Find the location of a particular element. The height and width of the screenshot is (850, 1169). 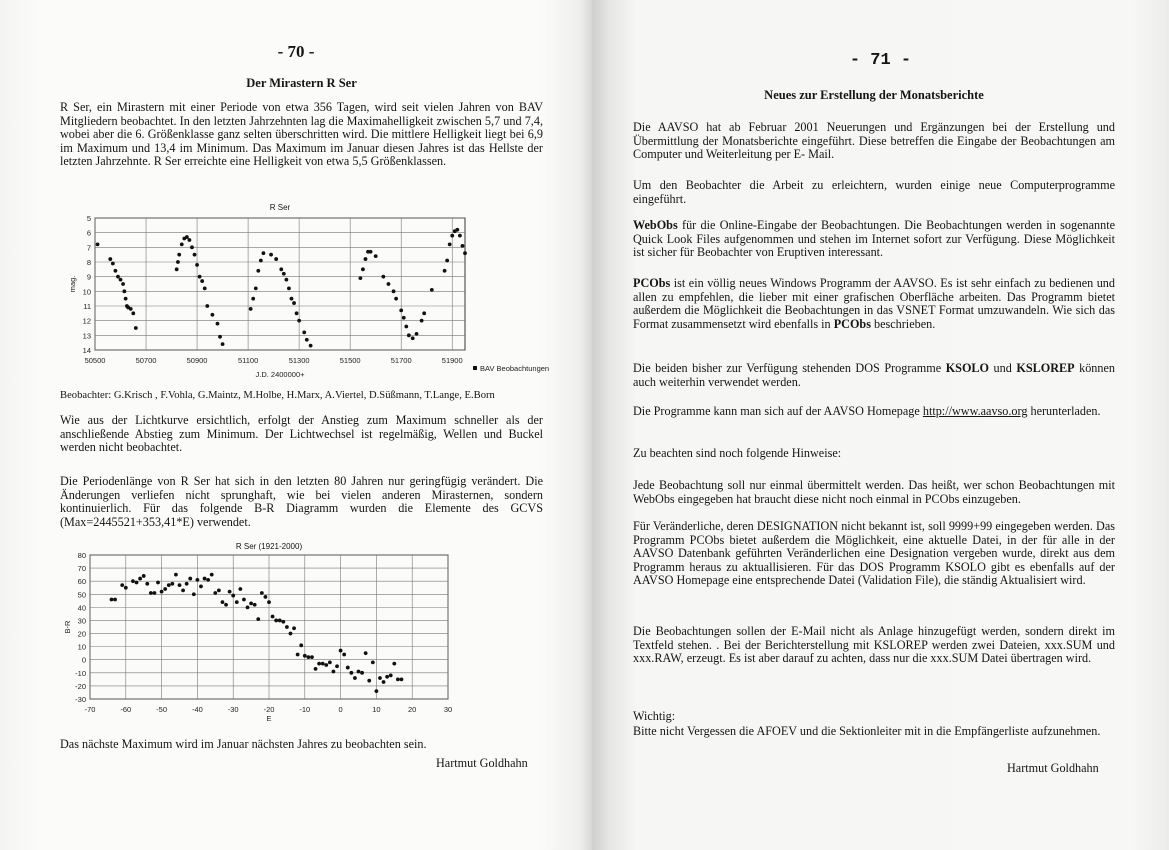

y-tick-label: 13 is located at coordinates (87, 335).